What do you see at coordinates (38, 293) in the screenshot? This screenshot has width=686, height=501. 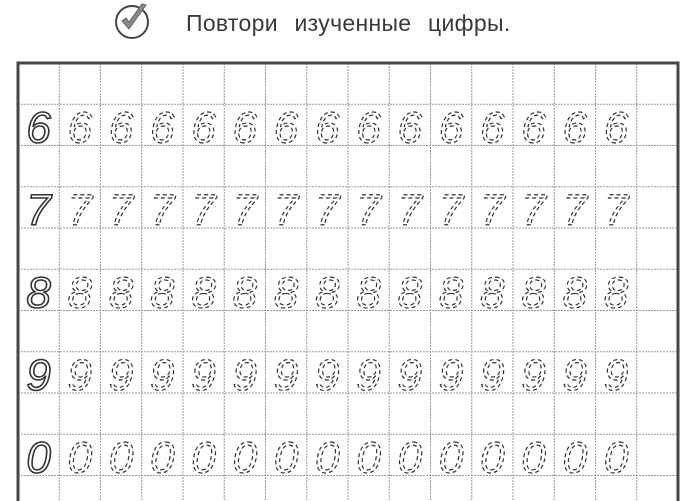 I see `sample-digit: 8` at bounding box center [38, 293].